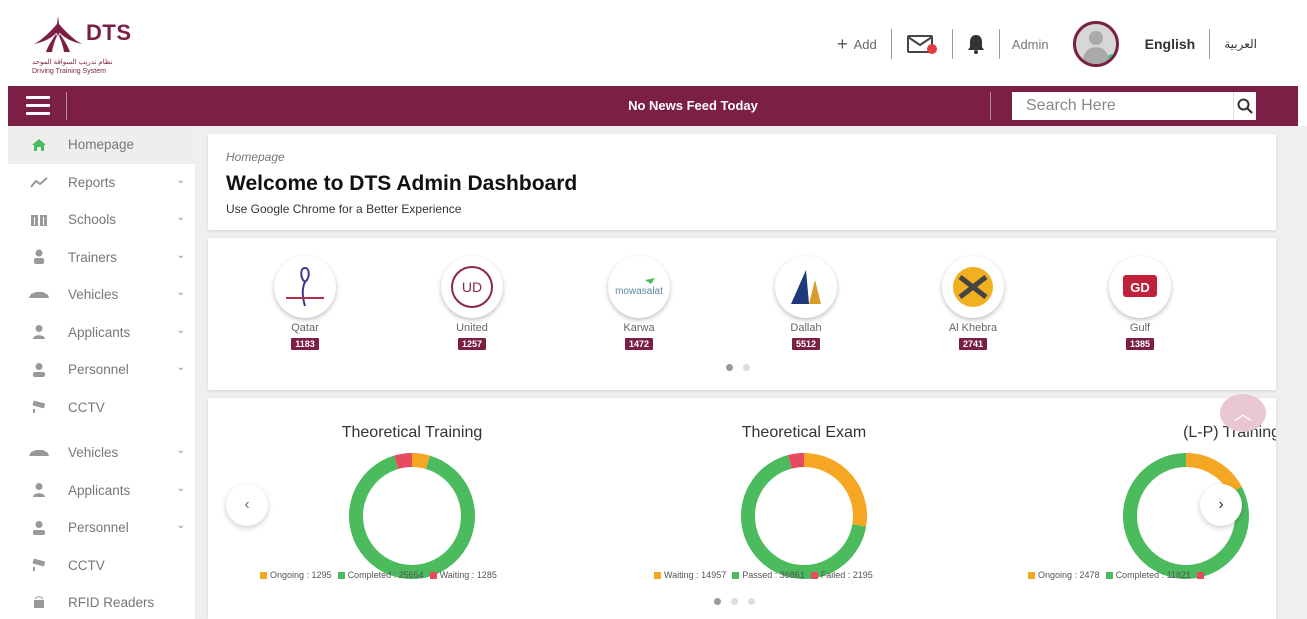  What do you see at coordinates (255, 157) in the screenshot?
I see `breadcrumb: Homepage` at bounding box center [255, 157].